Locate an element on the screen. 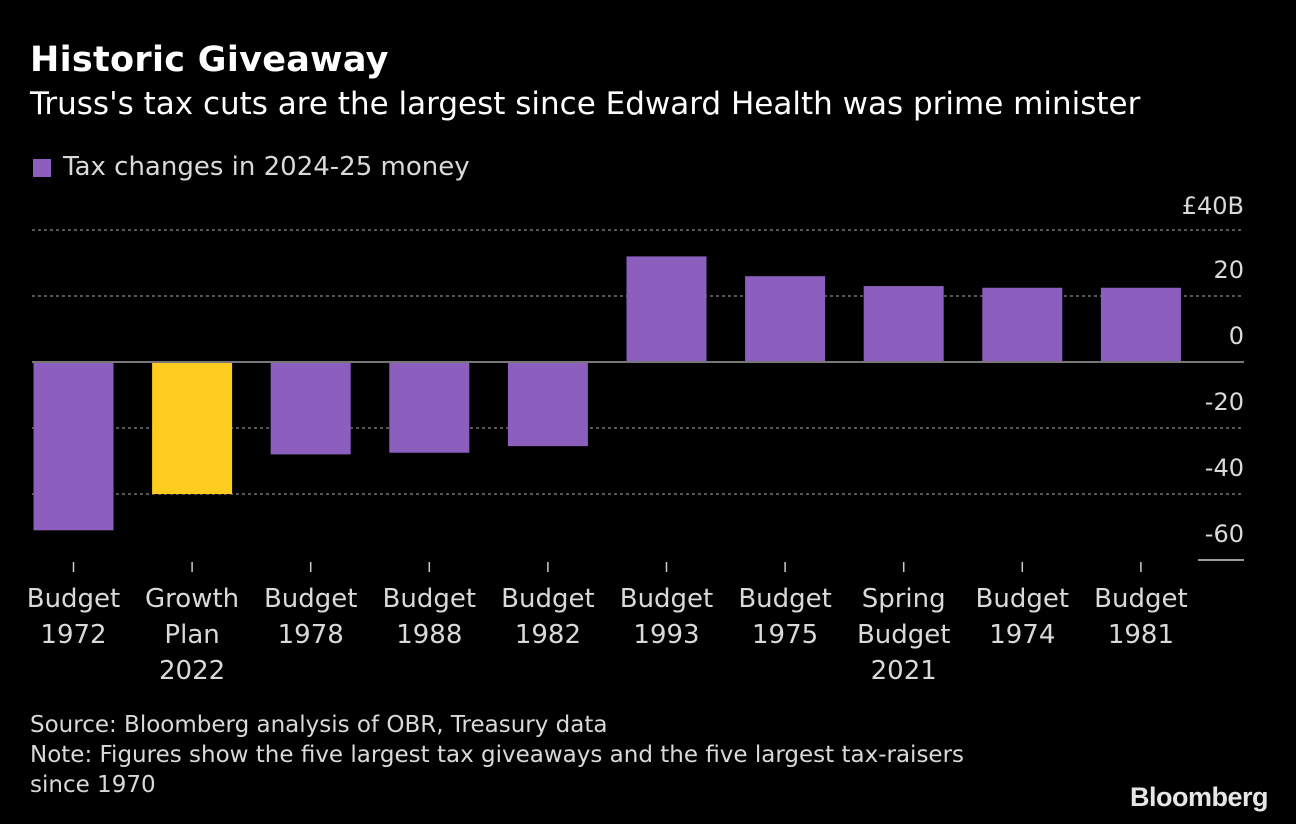  y-tick-label: 0 is located at coordinates (1236, 336).